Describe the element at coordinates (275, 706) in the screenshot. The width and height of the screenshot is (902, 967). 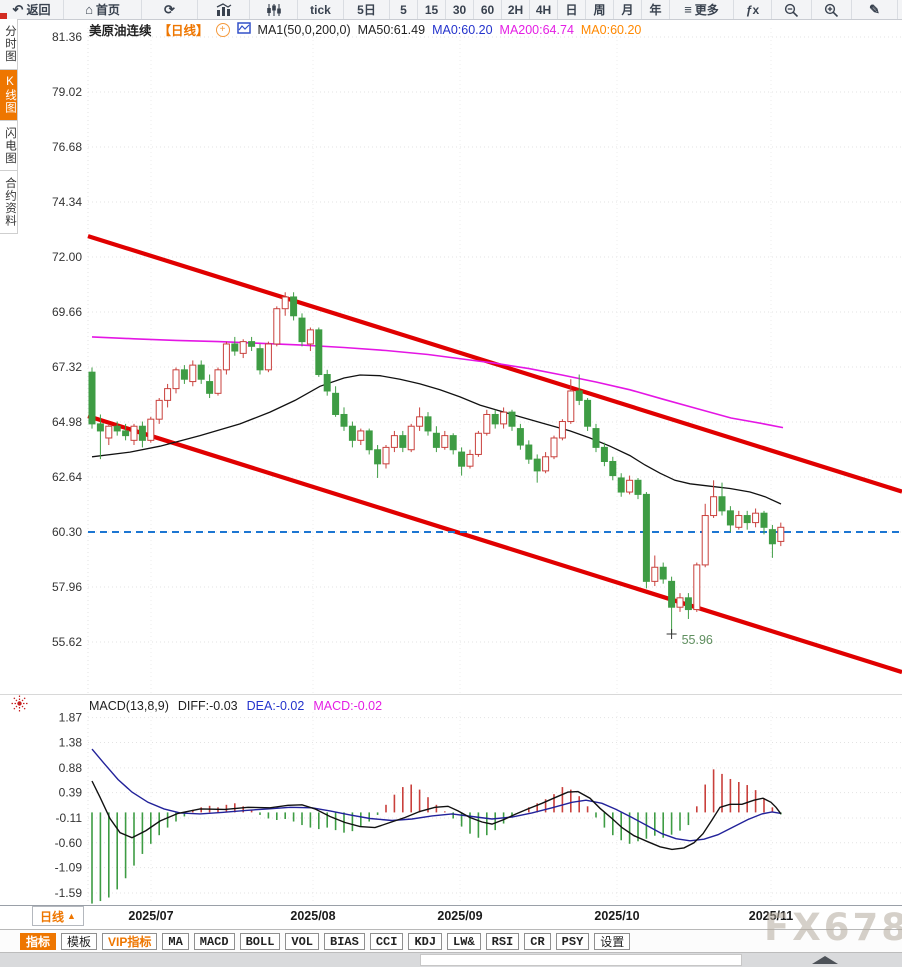
I see `macd-dea-value: DEA:-0.02` at that location.